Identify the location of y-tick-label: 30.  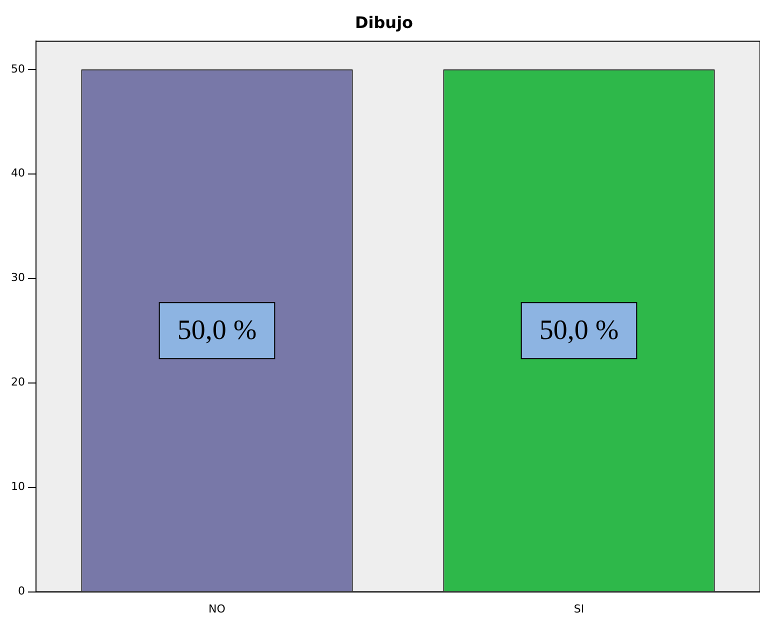
(17, 277).